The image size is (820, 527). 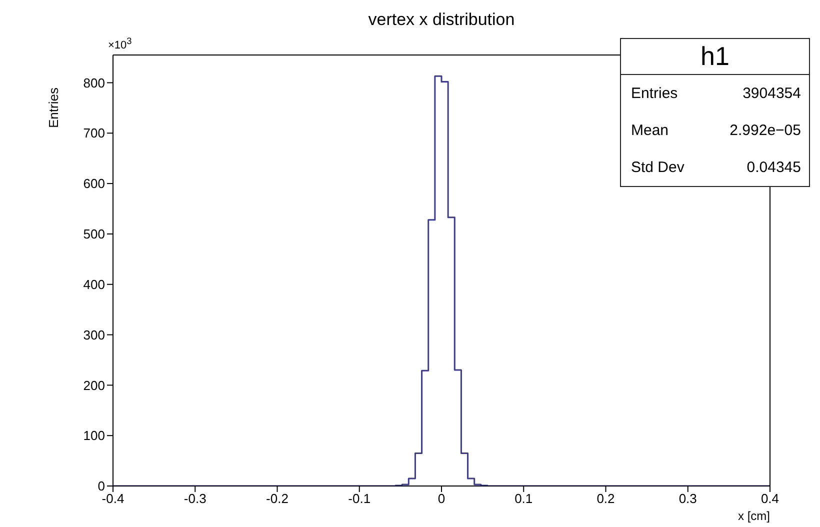 What do you see at coordinates (687, 498) in the screenshot?
I see `x-tick-label: 0.3` at bounding box center [687, 498].